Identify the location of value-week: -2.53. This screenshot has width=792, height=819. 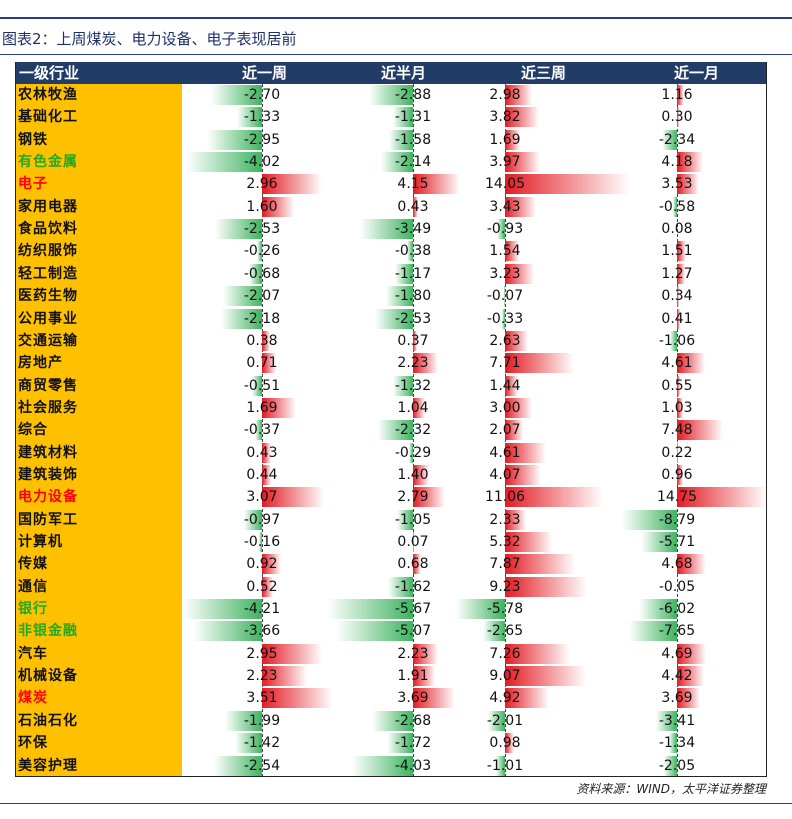
(262, 229).